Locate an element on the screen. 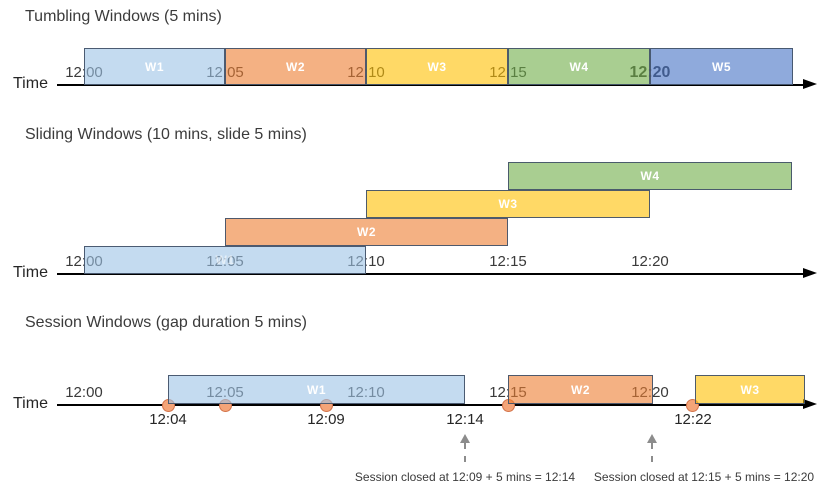 Image resolution: width=829 pixels, height=498 pixels. event-time-label: 12:09 is located at coordinates (326, 419).